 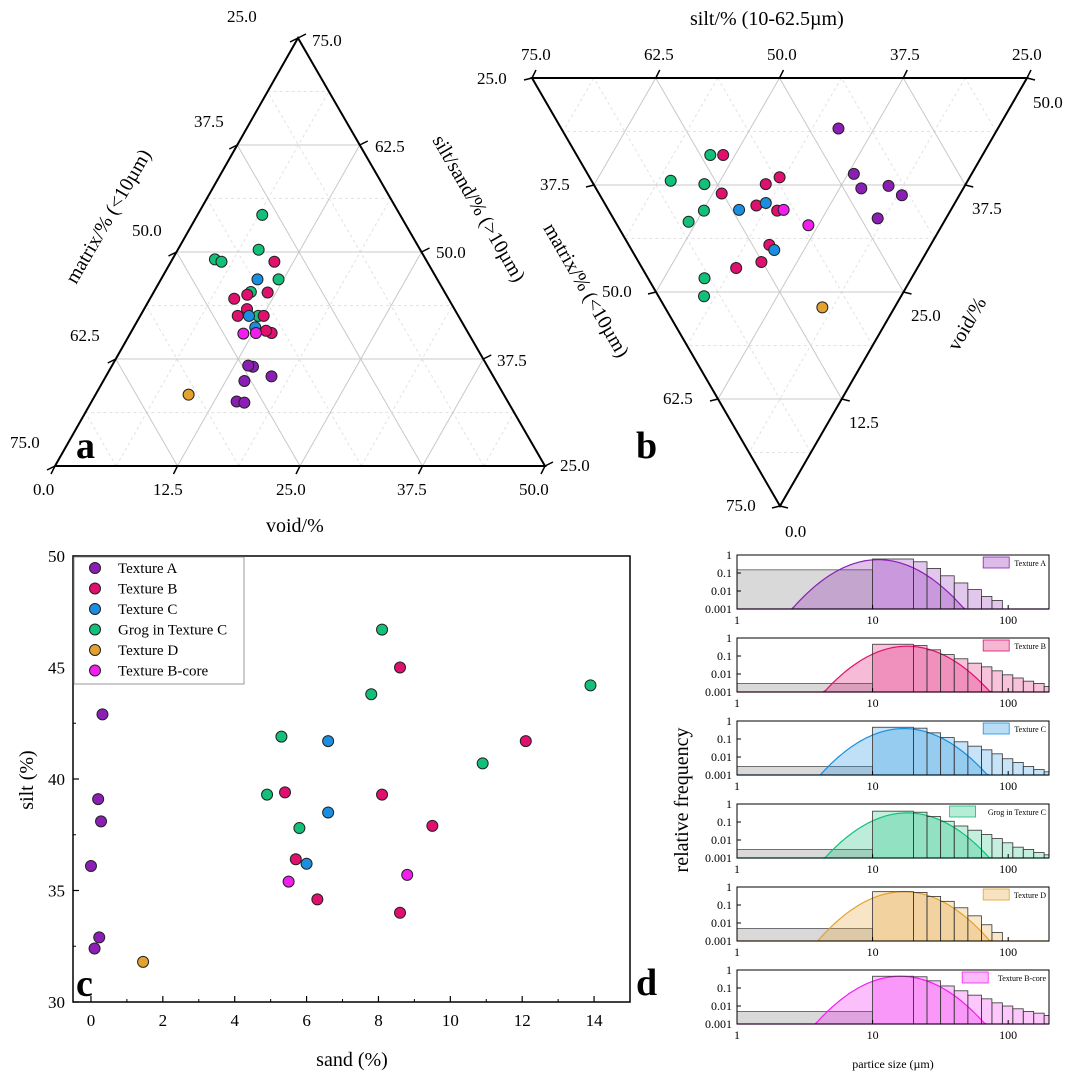 I want to click on data-point-texture-c, so click(x=328, y=812).